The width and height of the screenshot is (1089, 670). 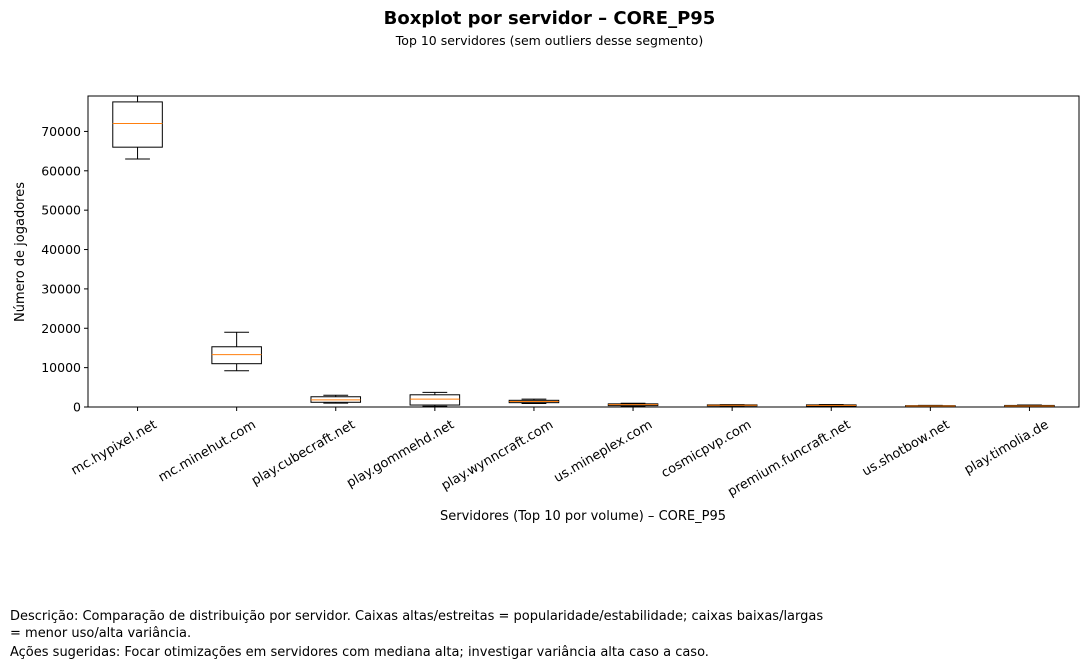 What do you see at coordinates (497, 455) in the screenshot?
I see `x-tick-label: play.wynncraft.com` at bounding box center [497, 455].